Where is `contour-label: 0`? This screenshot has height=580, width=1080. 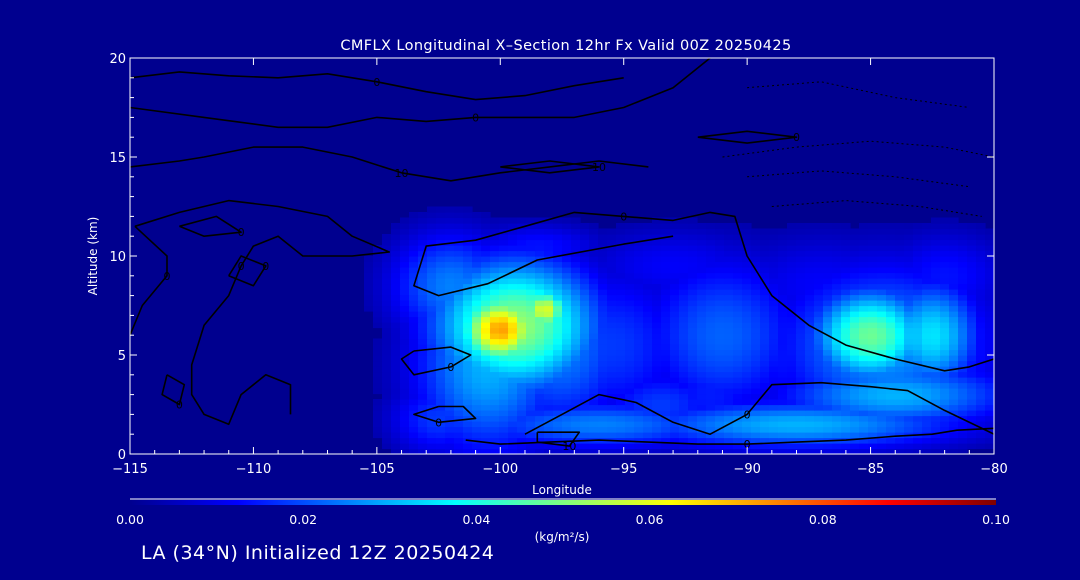
contour-label: 0 is located at coordinates (265, 266).